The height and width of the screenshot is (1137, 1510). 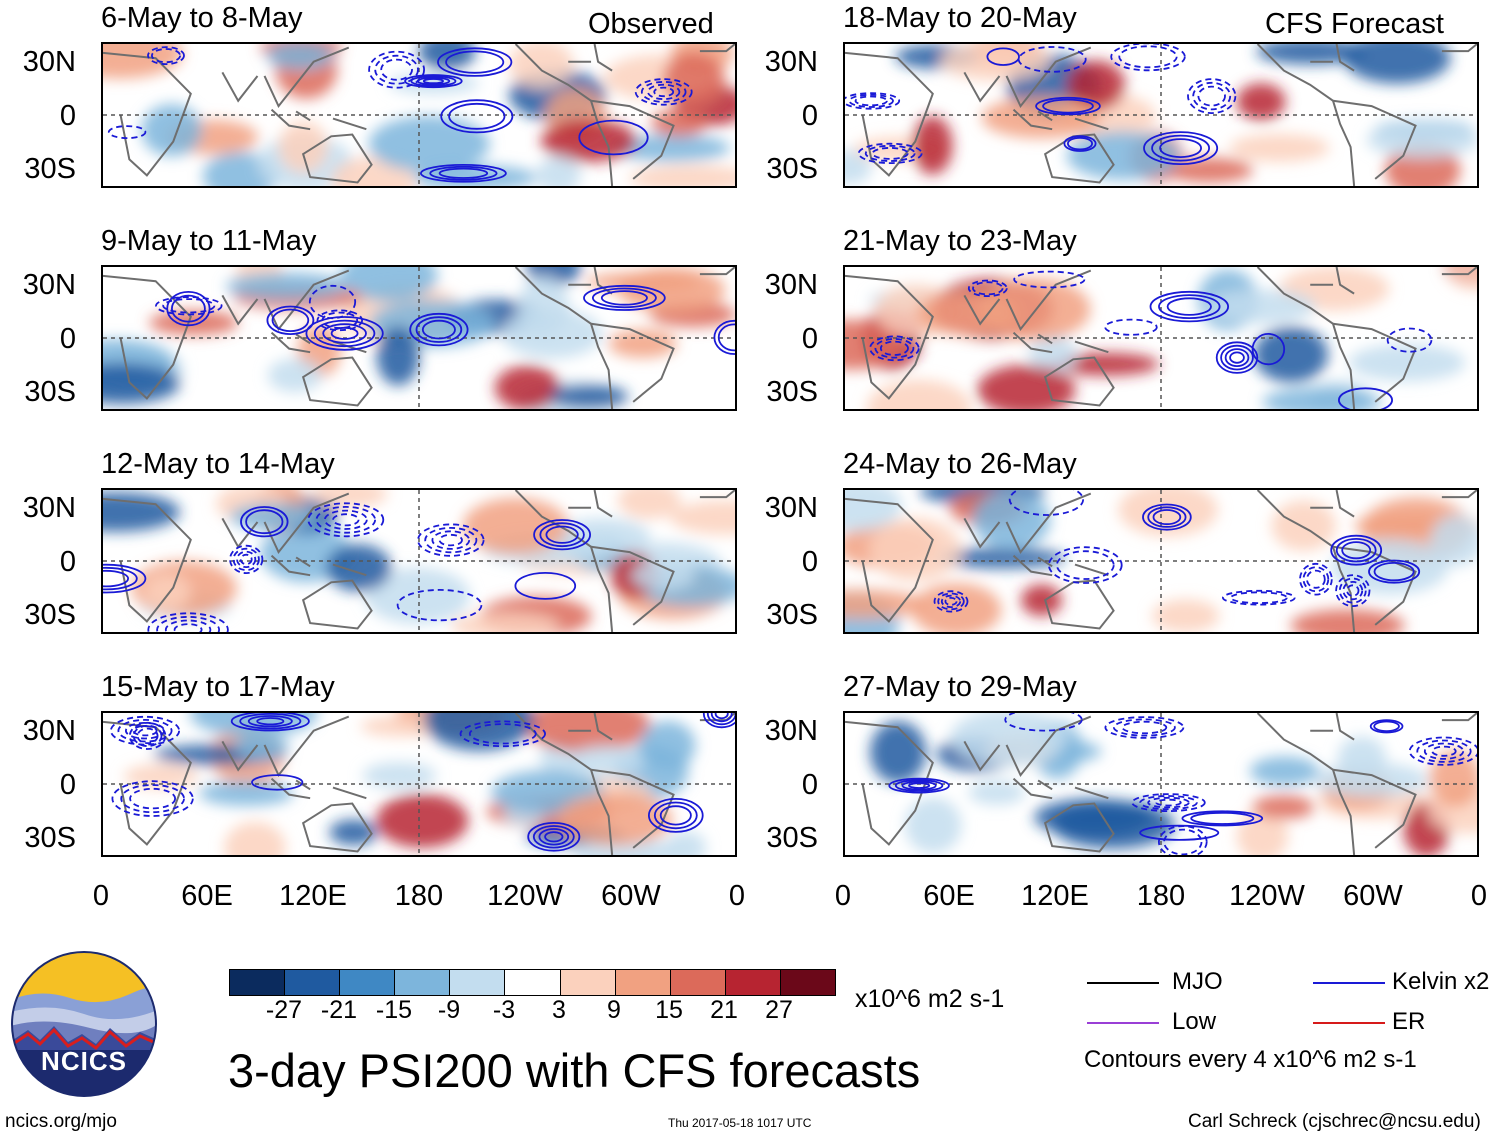 What do you see at coordinates (559, 1010) in the screenshot?
I see `colorbar-label-5: 3` at bounding box center [559, 1010].